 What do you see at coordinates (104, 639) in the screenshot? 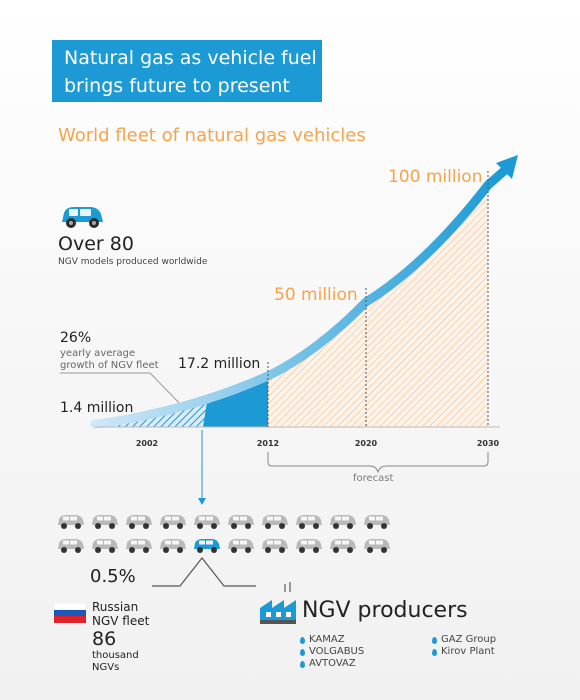
I see `russia-count: 86` at bounding box center [104, 639].